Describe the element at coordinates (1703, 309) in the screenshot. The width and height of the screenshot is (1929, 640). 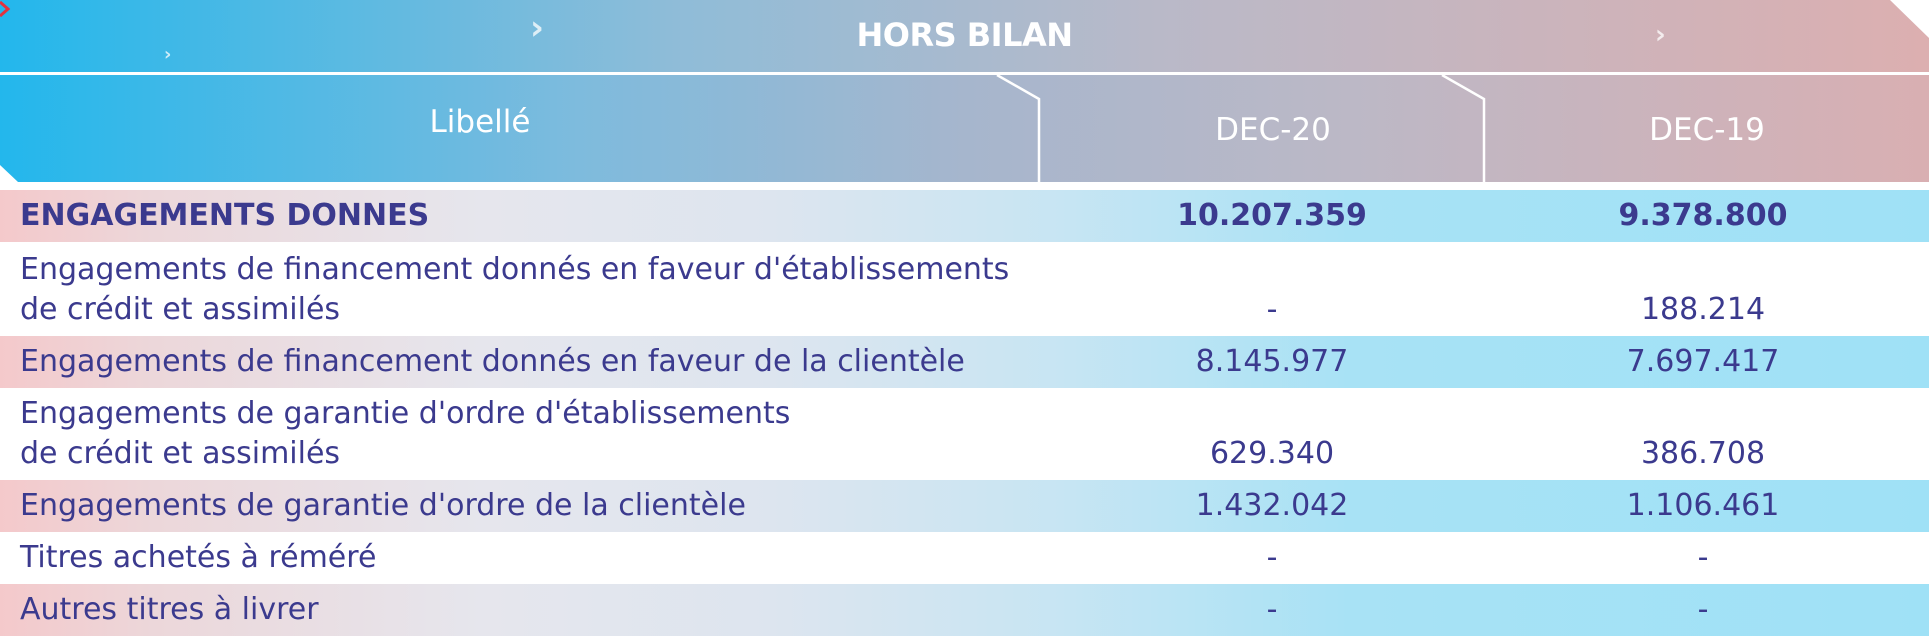
I see `row-value-dec19: 188.214` at that location.